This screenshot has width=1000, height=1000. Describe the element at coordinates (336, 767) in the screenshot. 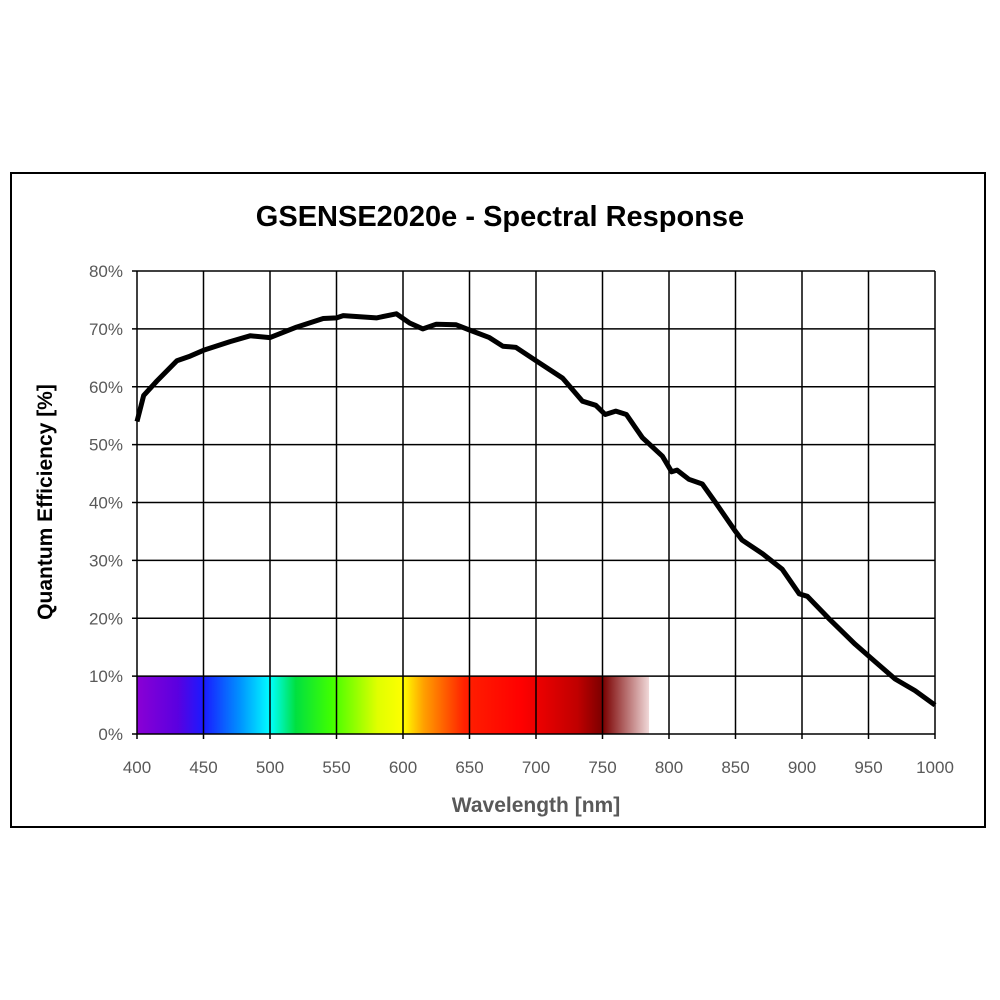

I see `x-tick-label: 550` at that location.